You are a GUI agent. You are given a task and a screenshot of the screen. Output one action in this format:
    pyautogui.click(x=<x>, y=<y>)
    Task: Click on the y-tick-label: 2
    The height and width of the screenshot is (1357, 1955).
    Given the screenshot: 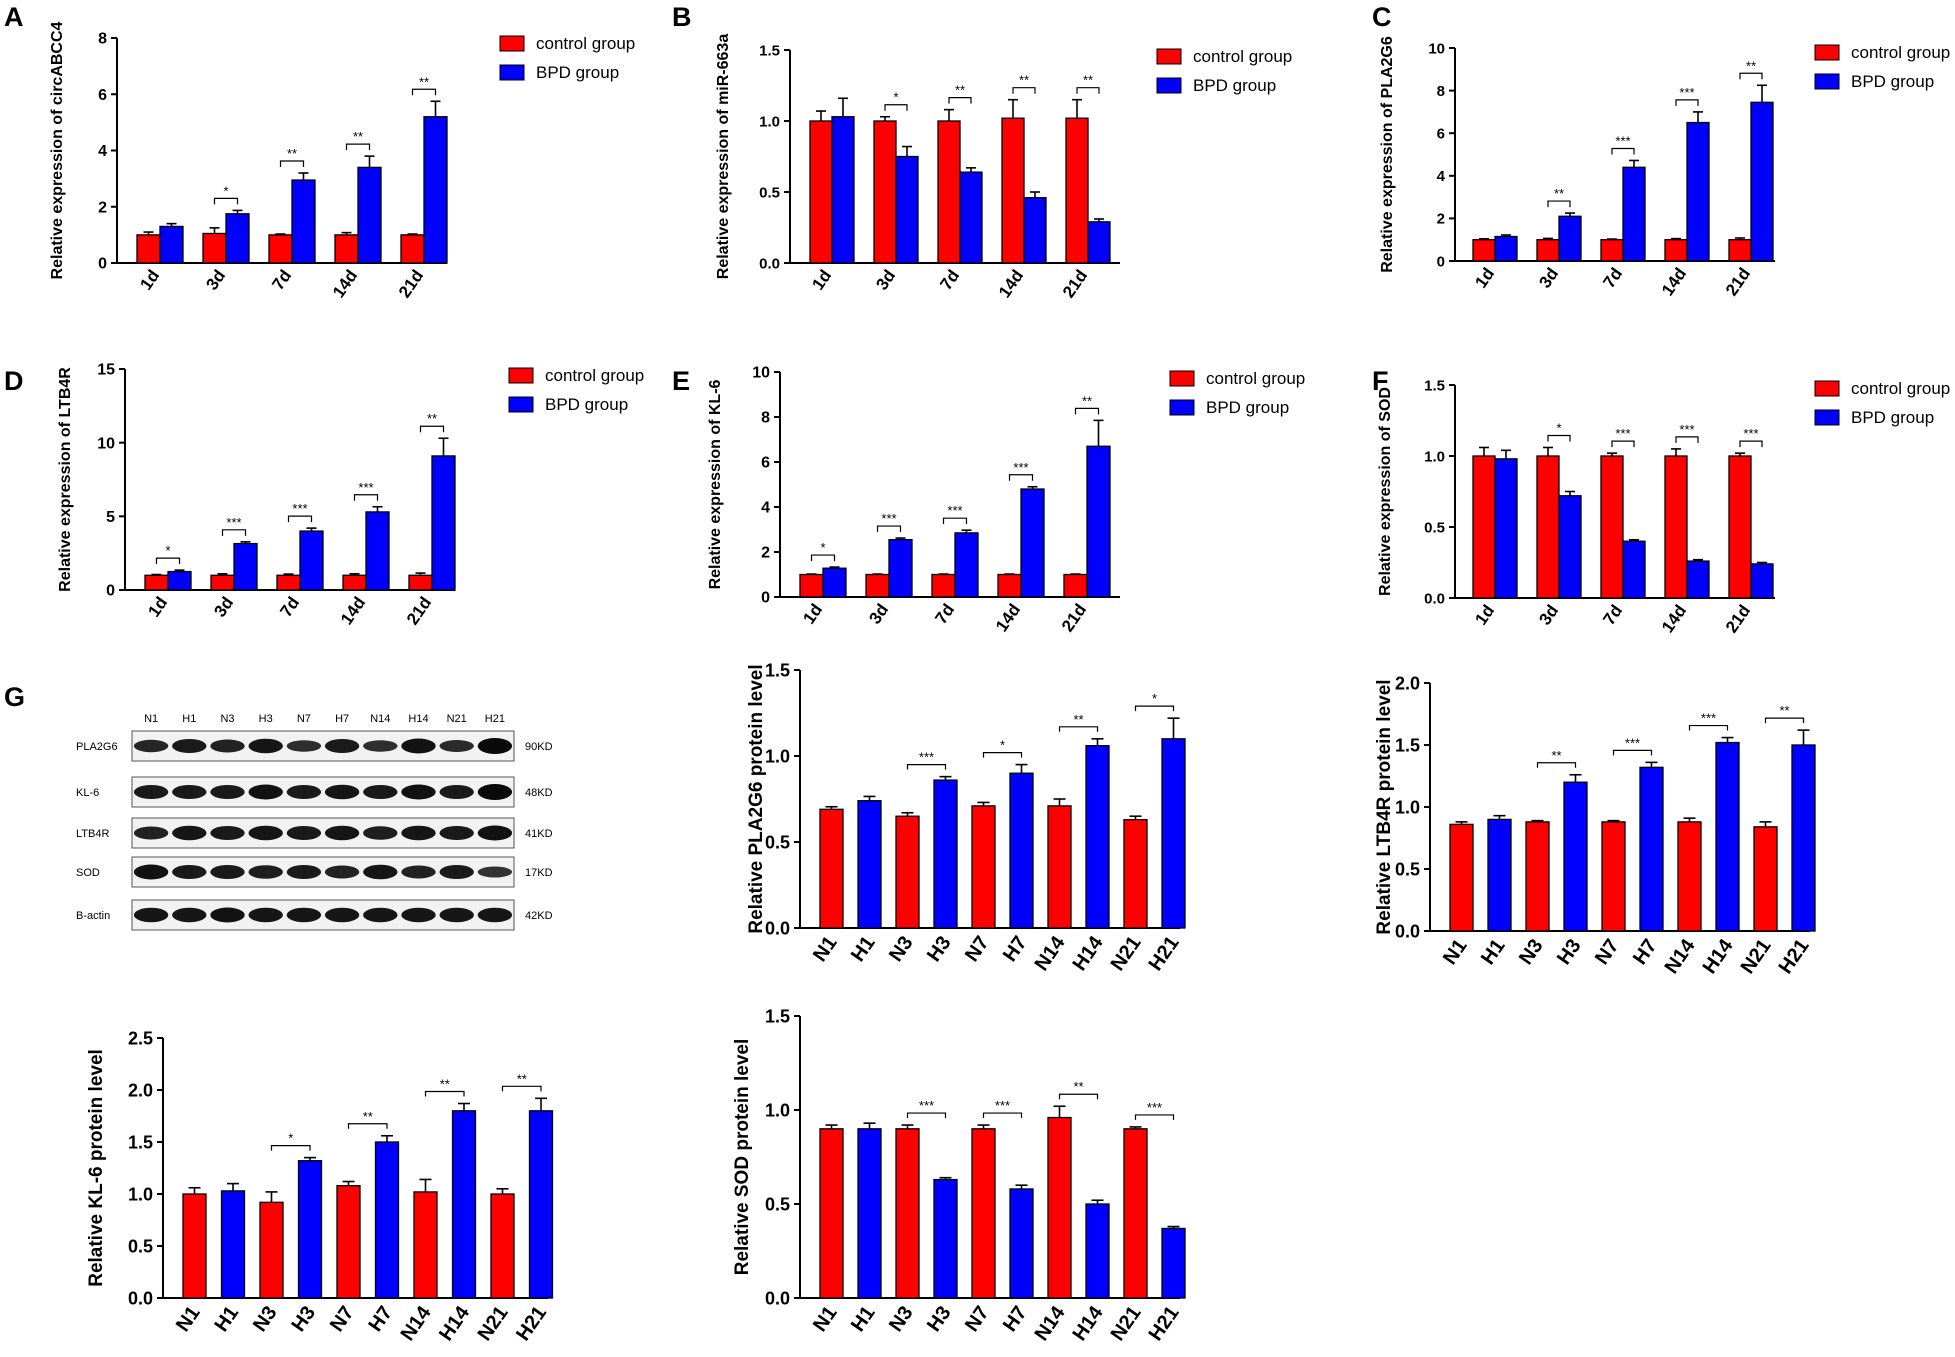 What is the action you would take?
    pyautogui.click(x=1441, y=219)
    